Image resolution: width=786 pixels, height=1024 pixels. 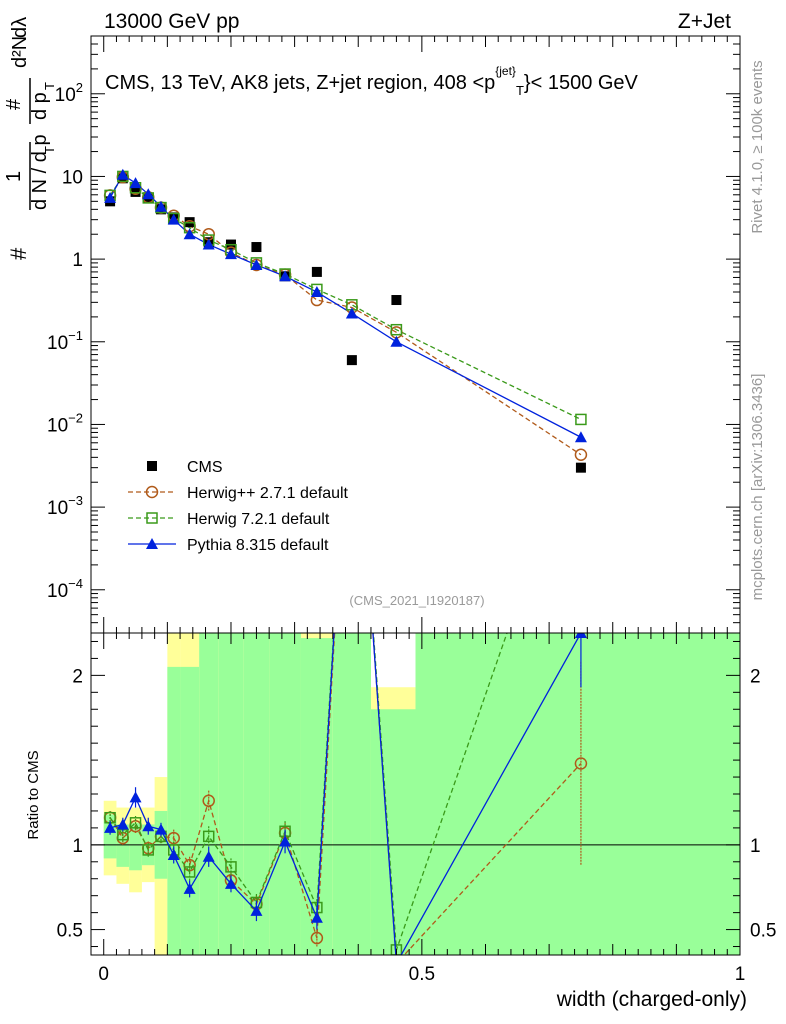 What do you see at coordinates (755, 846) in the screenshot?
I see `ratio-y-tick-label-right: 1` at bounding box center [755, 846].